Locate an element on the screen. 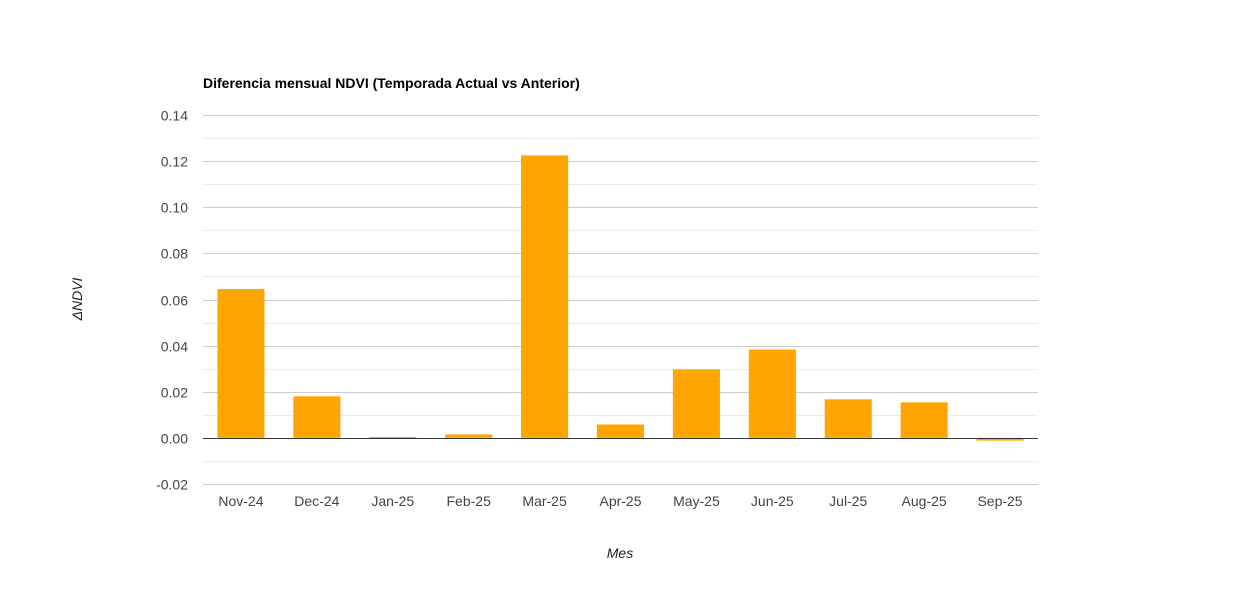  x-tick-label: Aug-25 is located at coordinates (924, 501).